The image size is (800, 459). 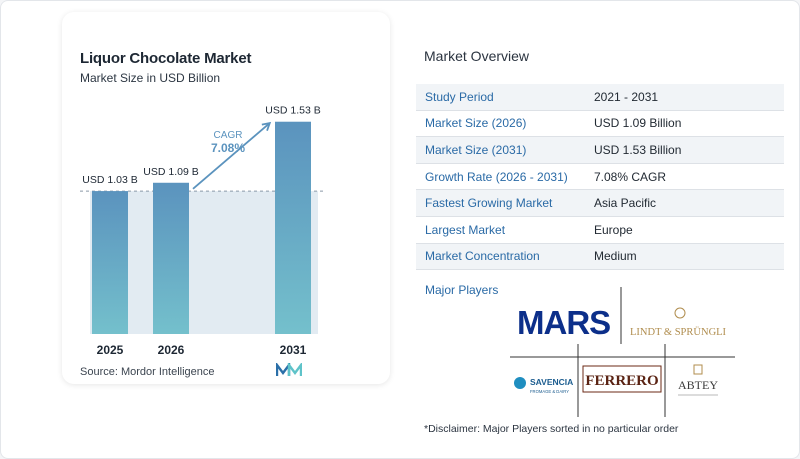 What do you see at coordinates (232, 155) in the screenshot?
I see `cagr-arrow` at bounding box center [232, 155].